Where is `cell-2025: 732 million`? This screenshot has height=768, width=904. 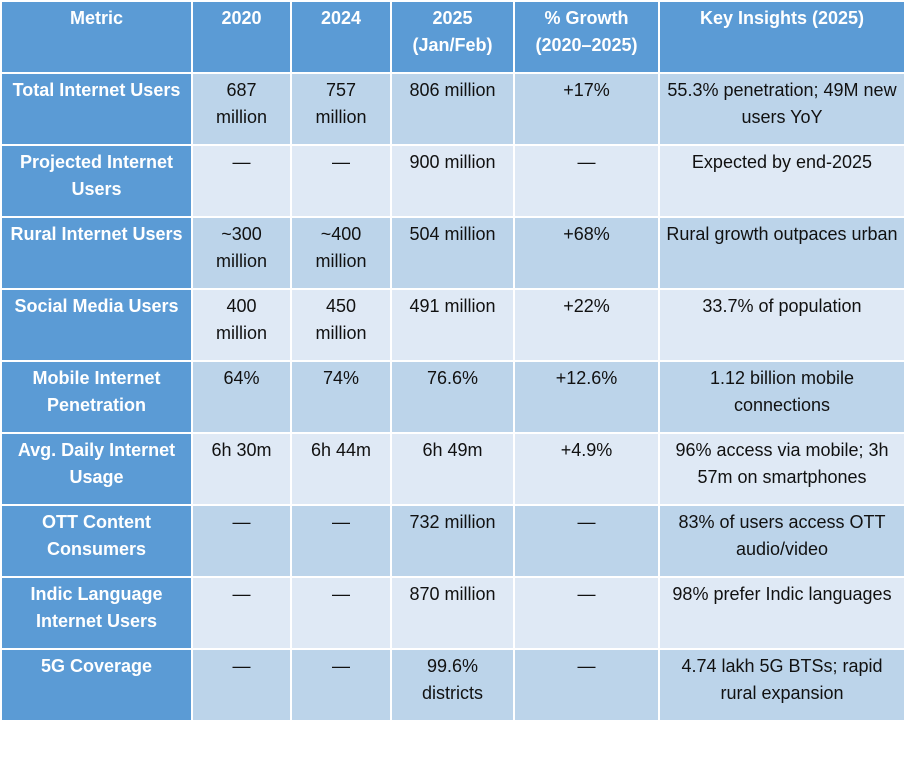
cell-2025: 732 million is located at coordinates (452, 541).